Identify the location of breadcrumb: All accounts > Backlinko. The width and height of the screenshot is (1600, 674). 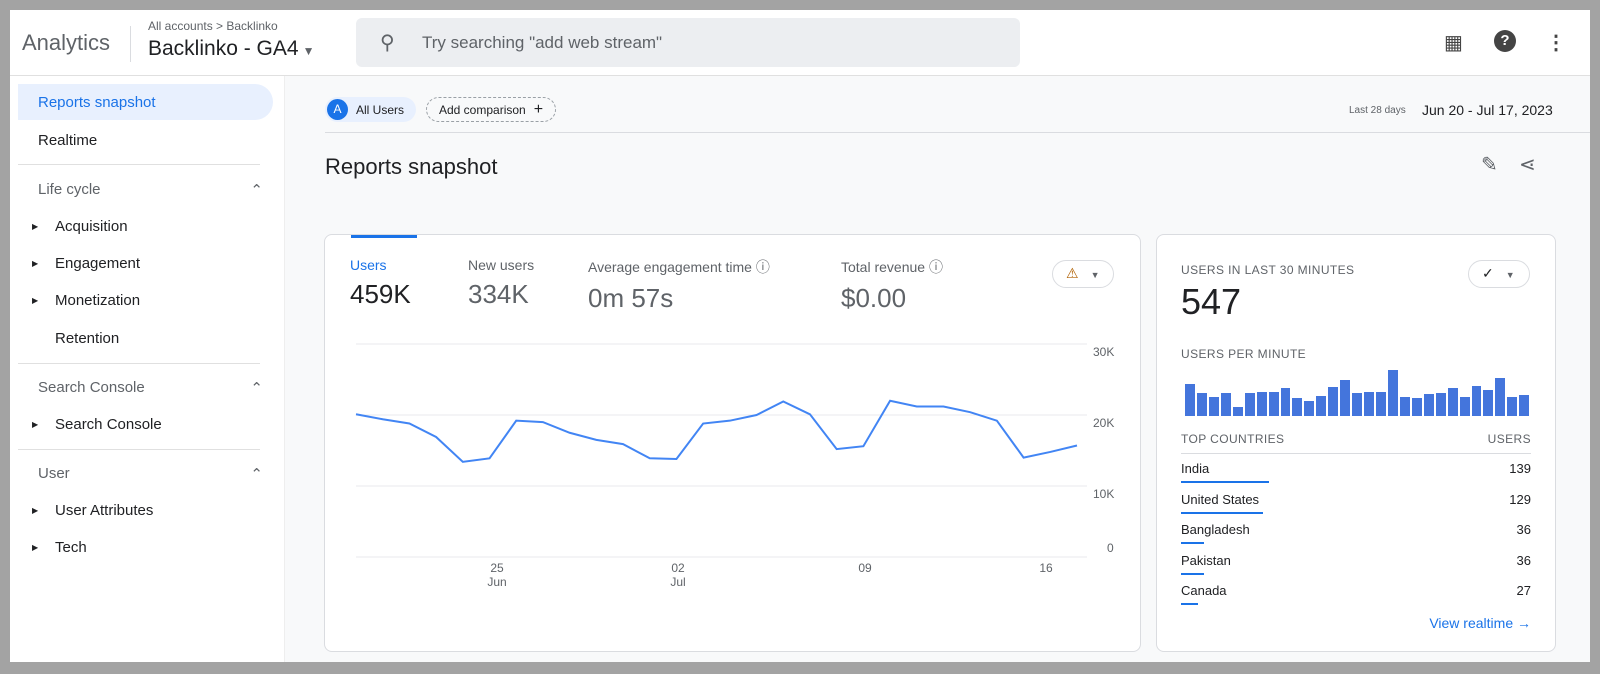
(213, 26).